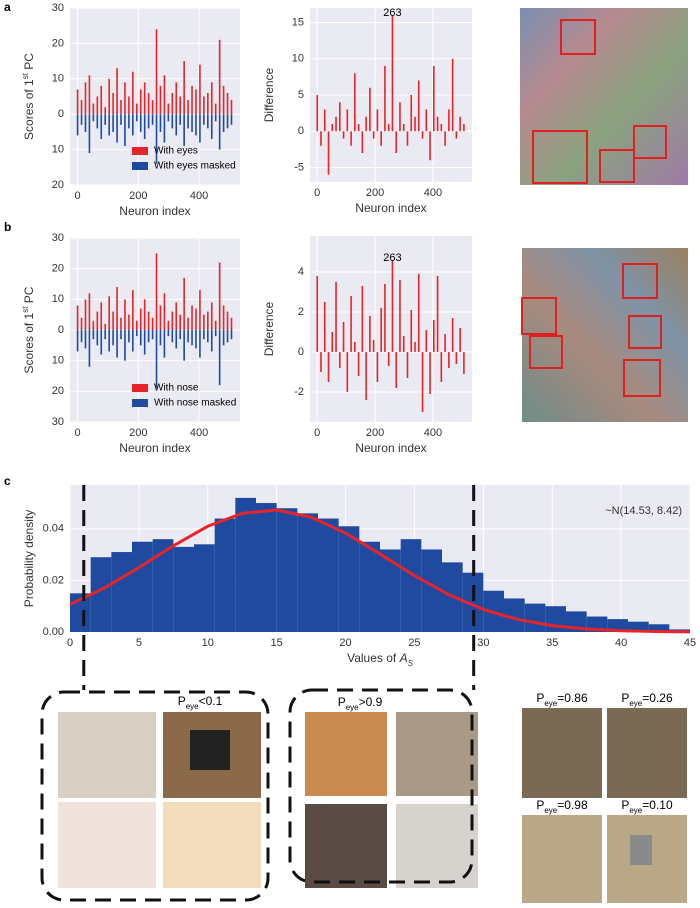 The image size is (700, 908). Describe the element at coordinates (604, 96) in the screenshot. I see `feature-visualization` at that location.